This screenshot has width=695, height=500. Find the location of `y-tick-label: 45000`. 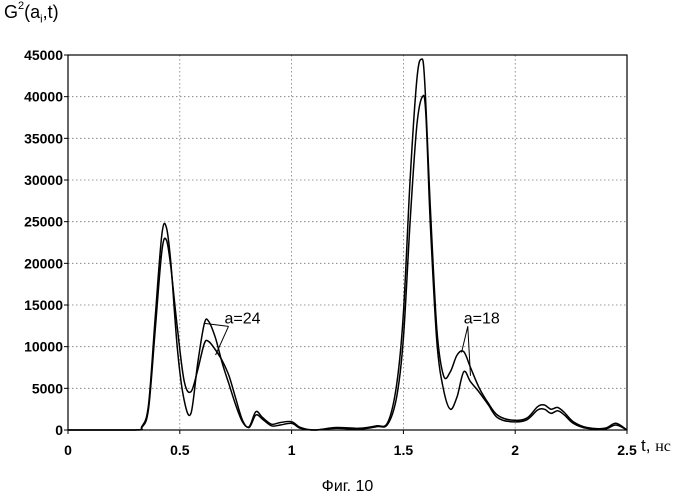

y-tick-label: 45000 is located at coordinates (43, 55).